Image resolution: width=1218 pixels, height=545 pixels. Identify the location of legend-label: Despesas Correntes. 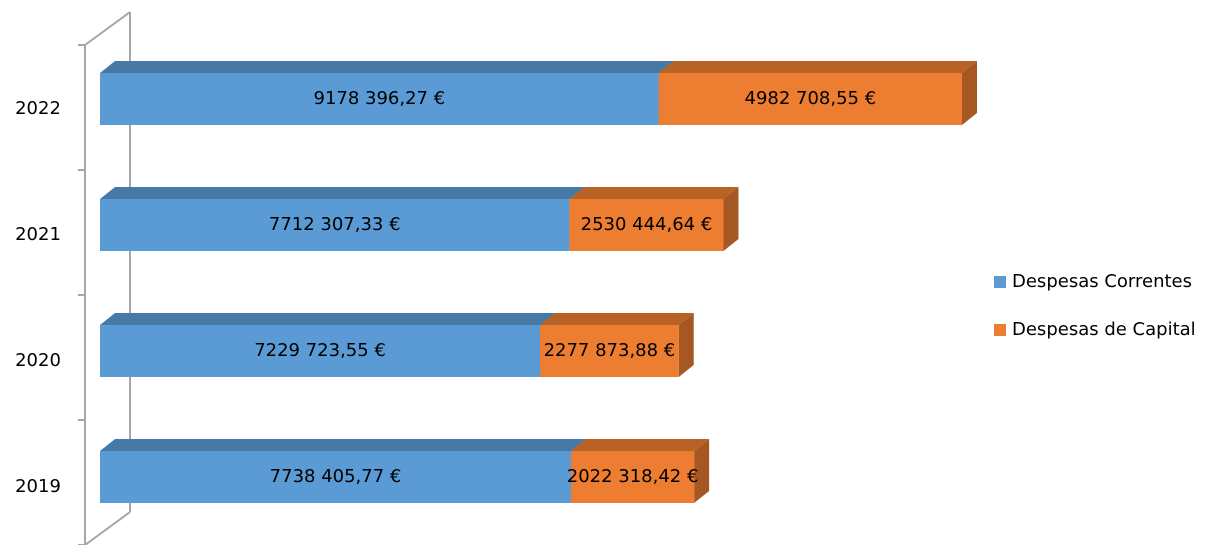
(1102, 281).